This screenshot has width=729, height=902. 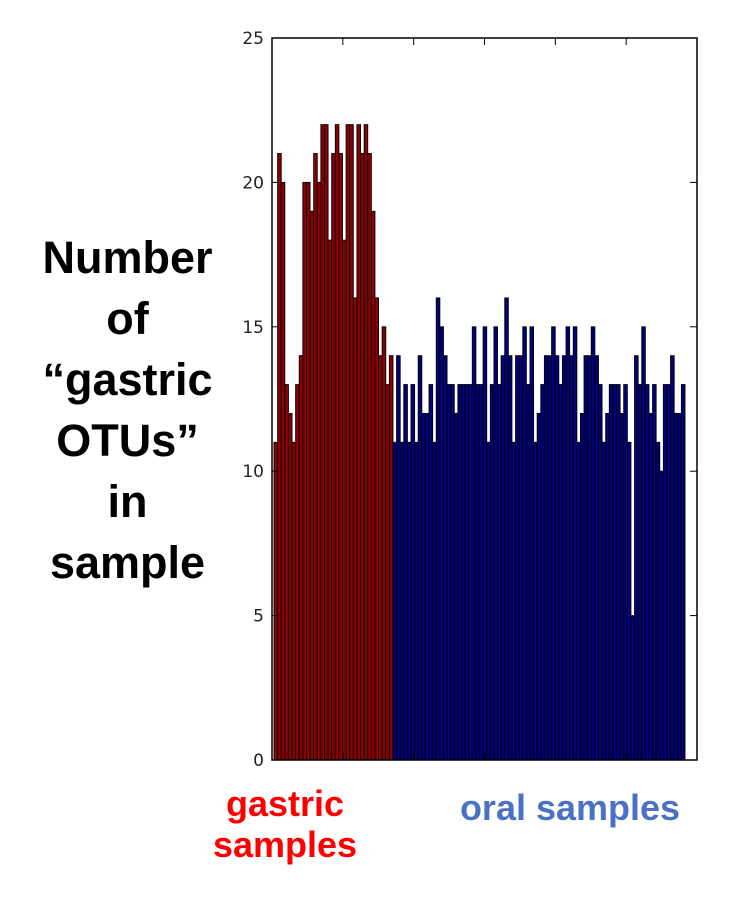 What do you see at coordinates (253, 472) in the screenshot?
I see `y-tick-label: 10` at bounding box center [253, 472].